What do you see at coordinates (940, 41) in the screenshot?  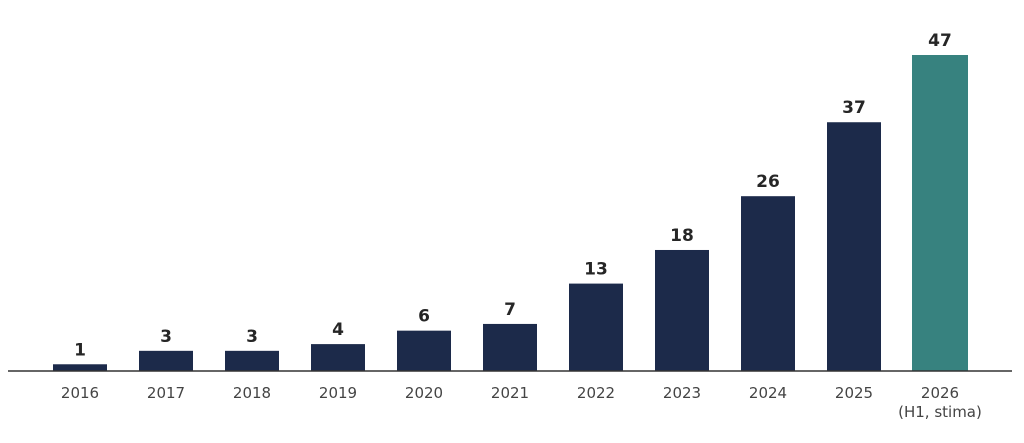 I see `value-label-2026: 47` at bounding box center [940, 41].